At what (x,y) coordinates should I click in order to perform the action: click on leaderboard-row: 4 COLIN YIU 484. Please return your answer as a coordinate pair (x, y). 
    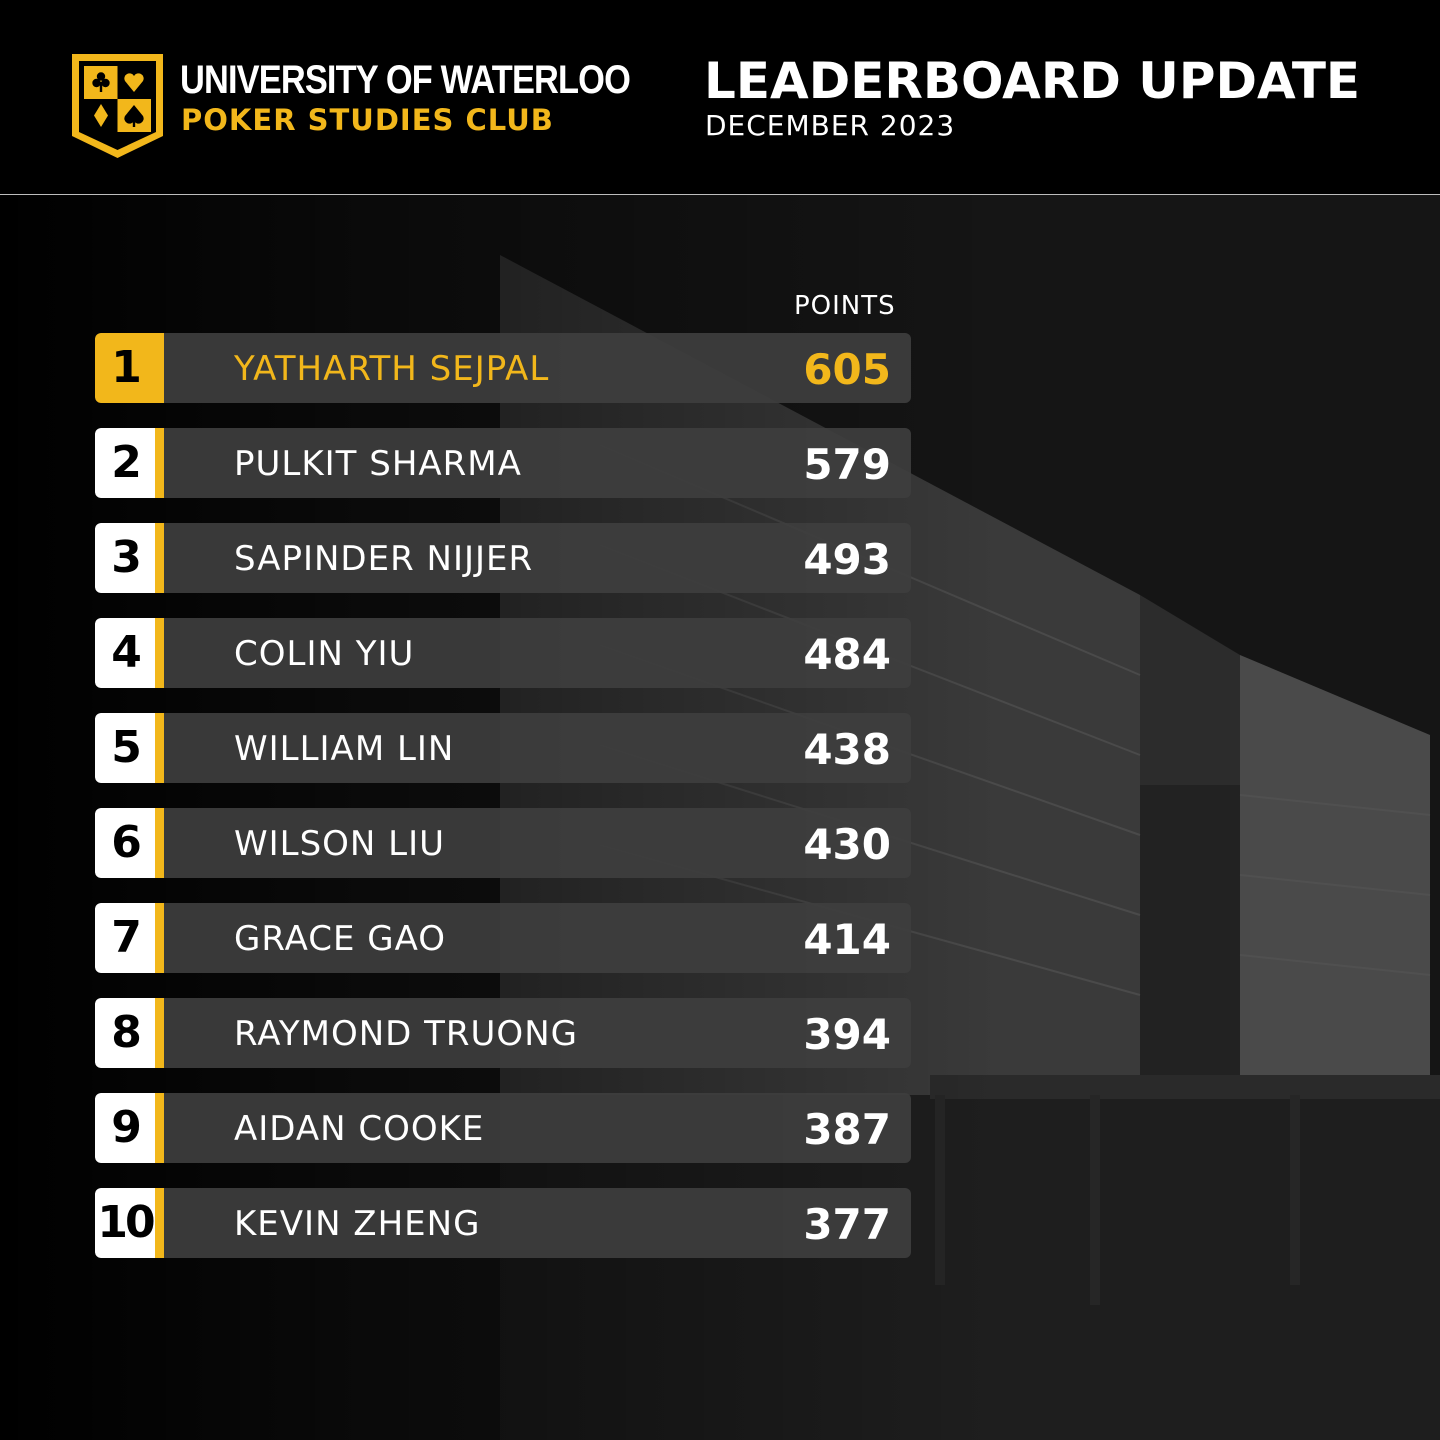
    Looking at the image, I should click on (503, 653).